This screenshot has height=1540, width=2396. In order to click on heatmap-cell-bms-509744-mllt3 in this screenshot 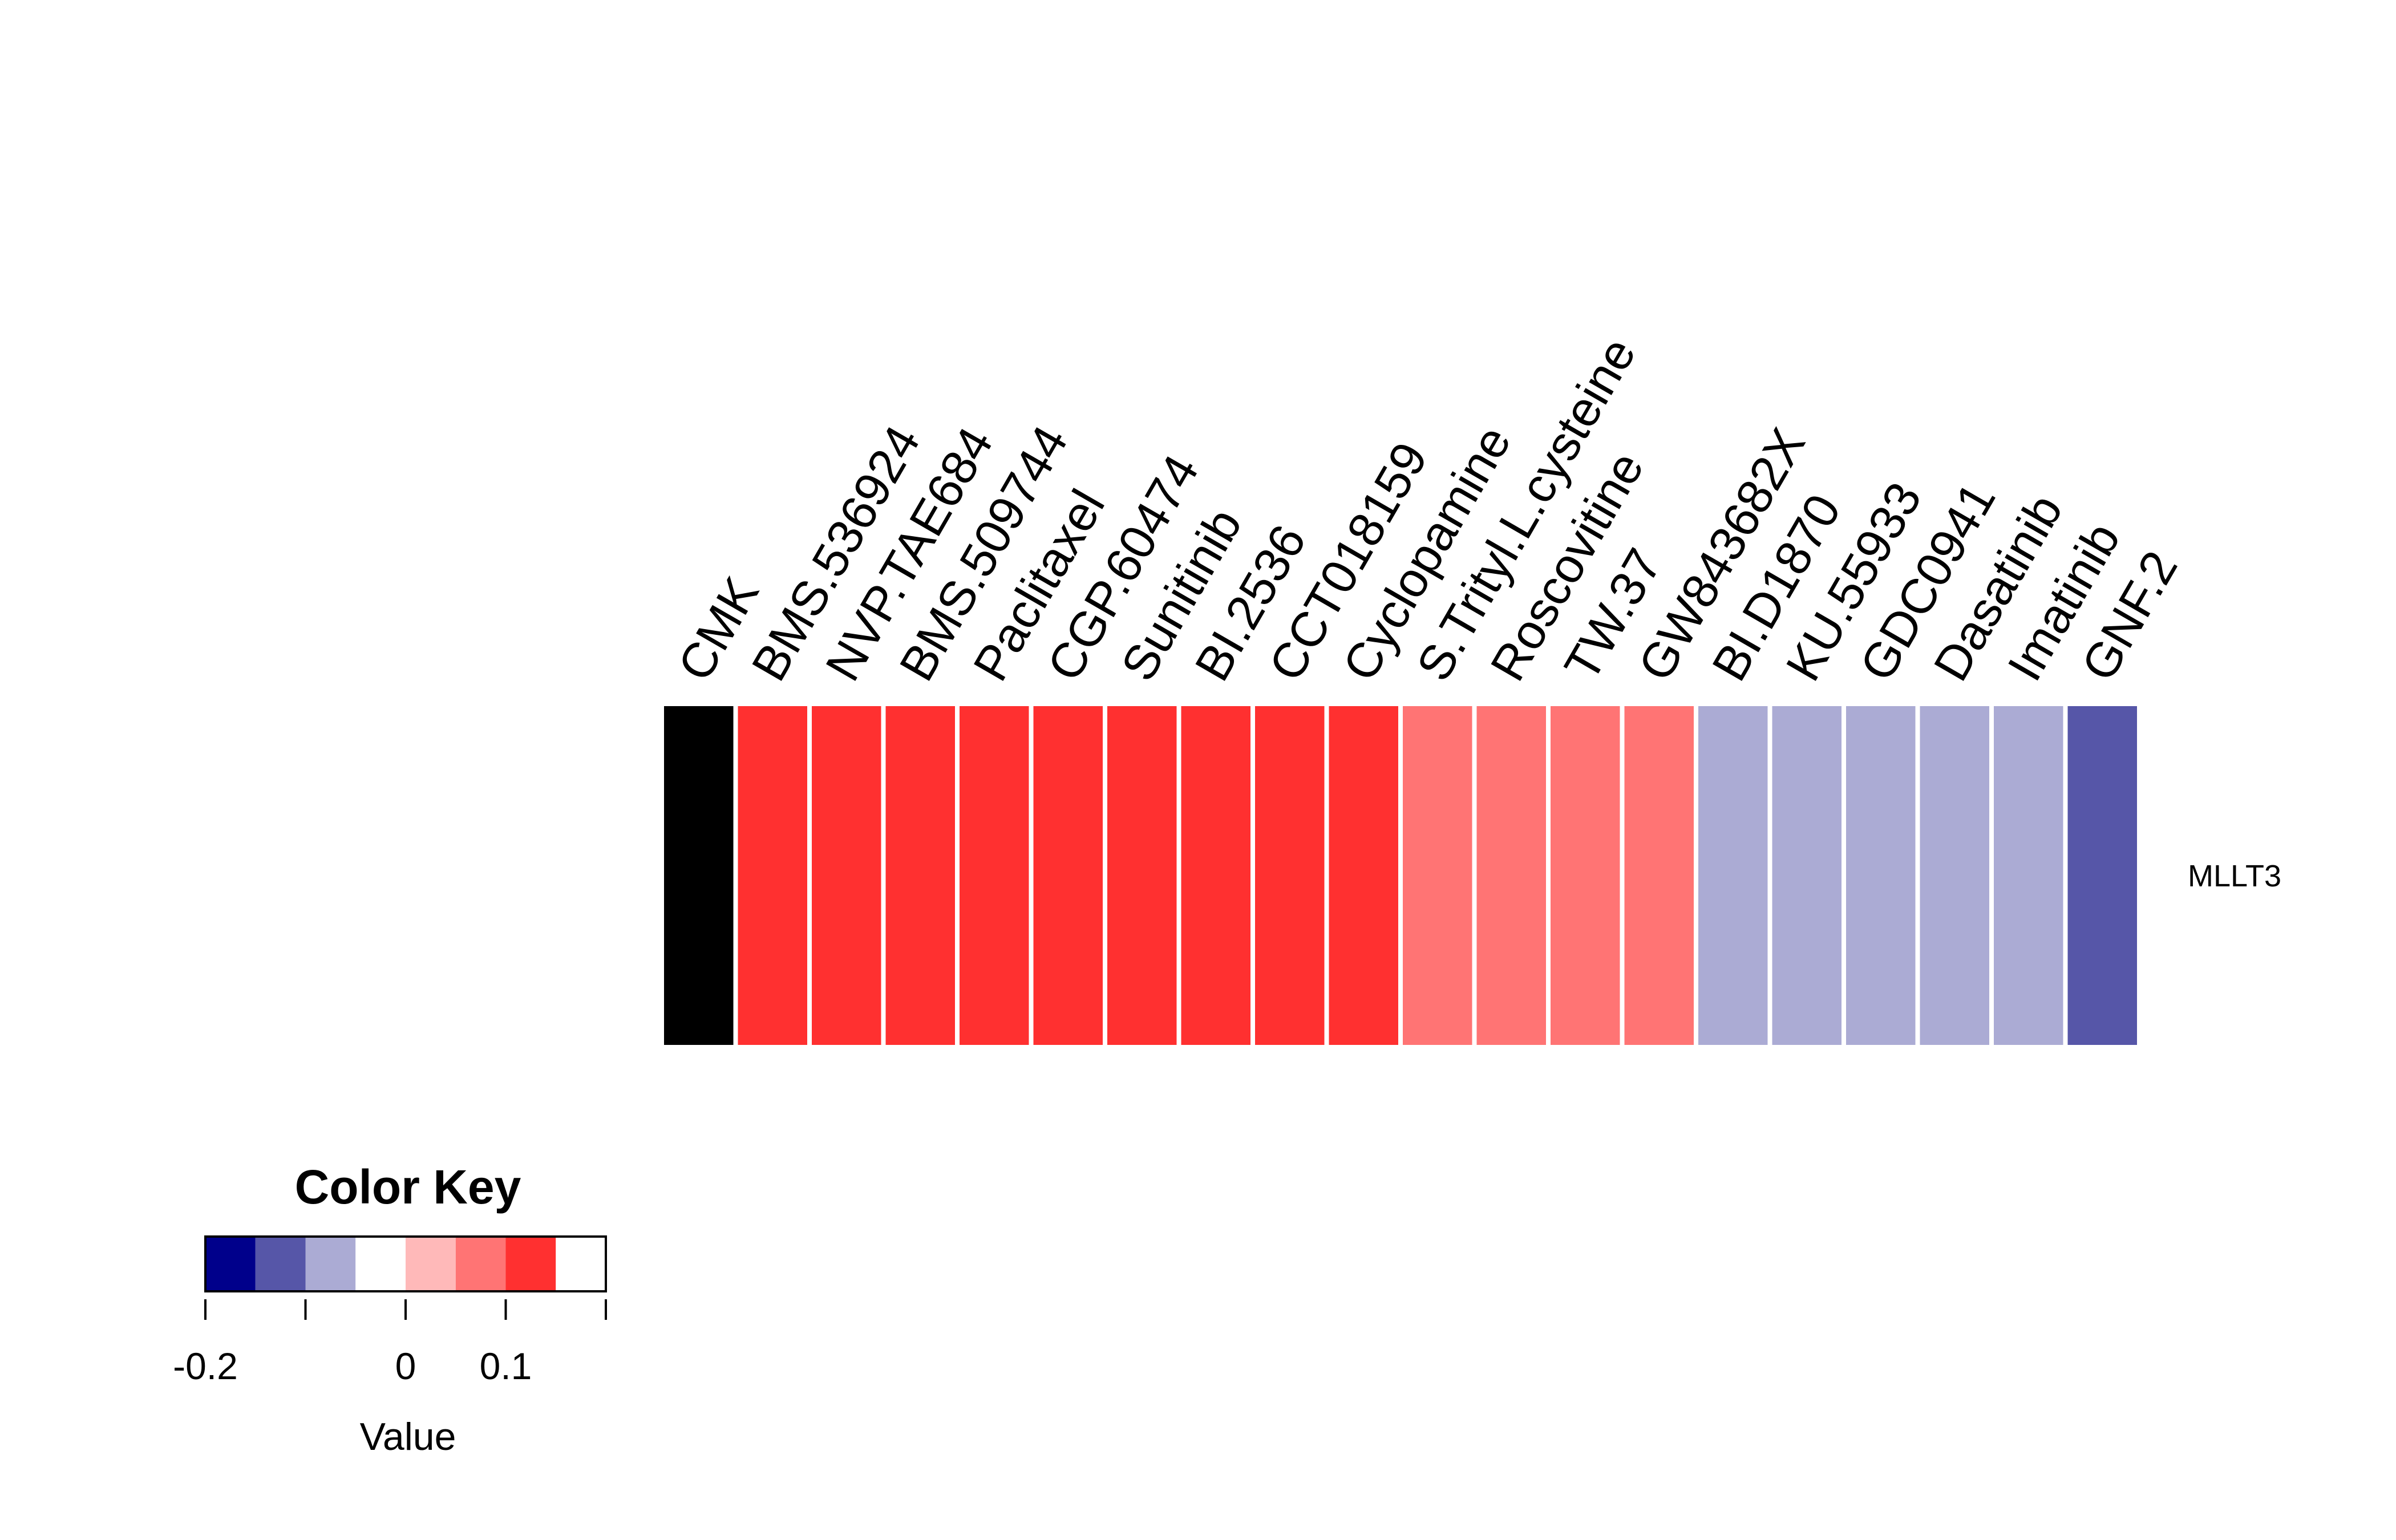, I will do `click(920, 876)`.